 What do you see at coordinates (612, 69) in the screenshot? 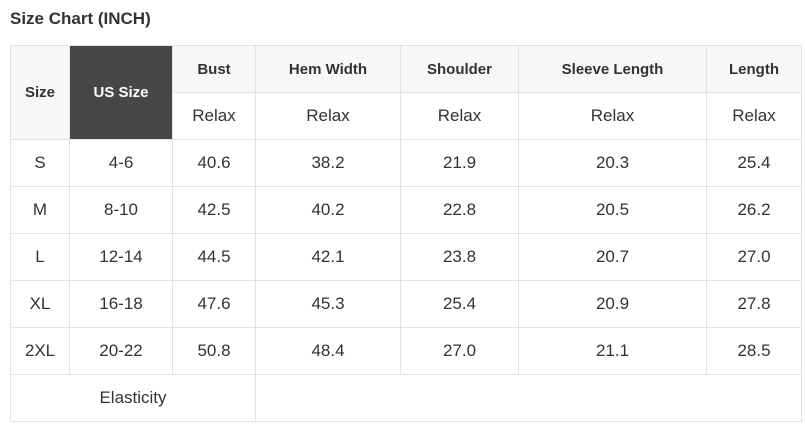
I see `header-sleeve-length: Sleeve Length` at bounding box center [612, 69].